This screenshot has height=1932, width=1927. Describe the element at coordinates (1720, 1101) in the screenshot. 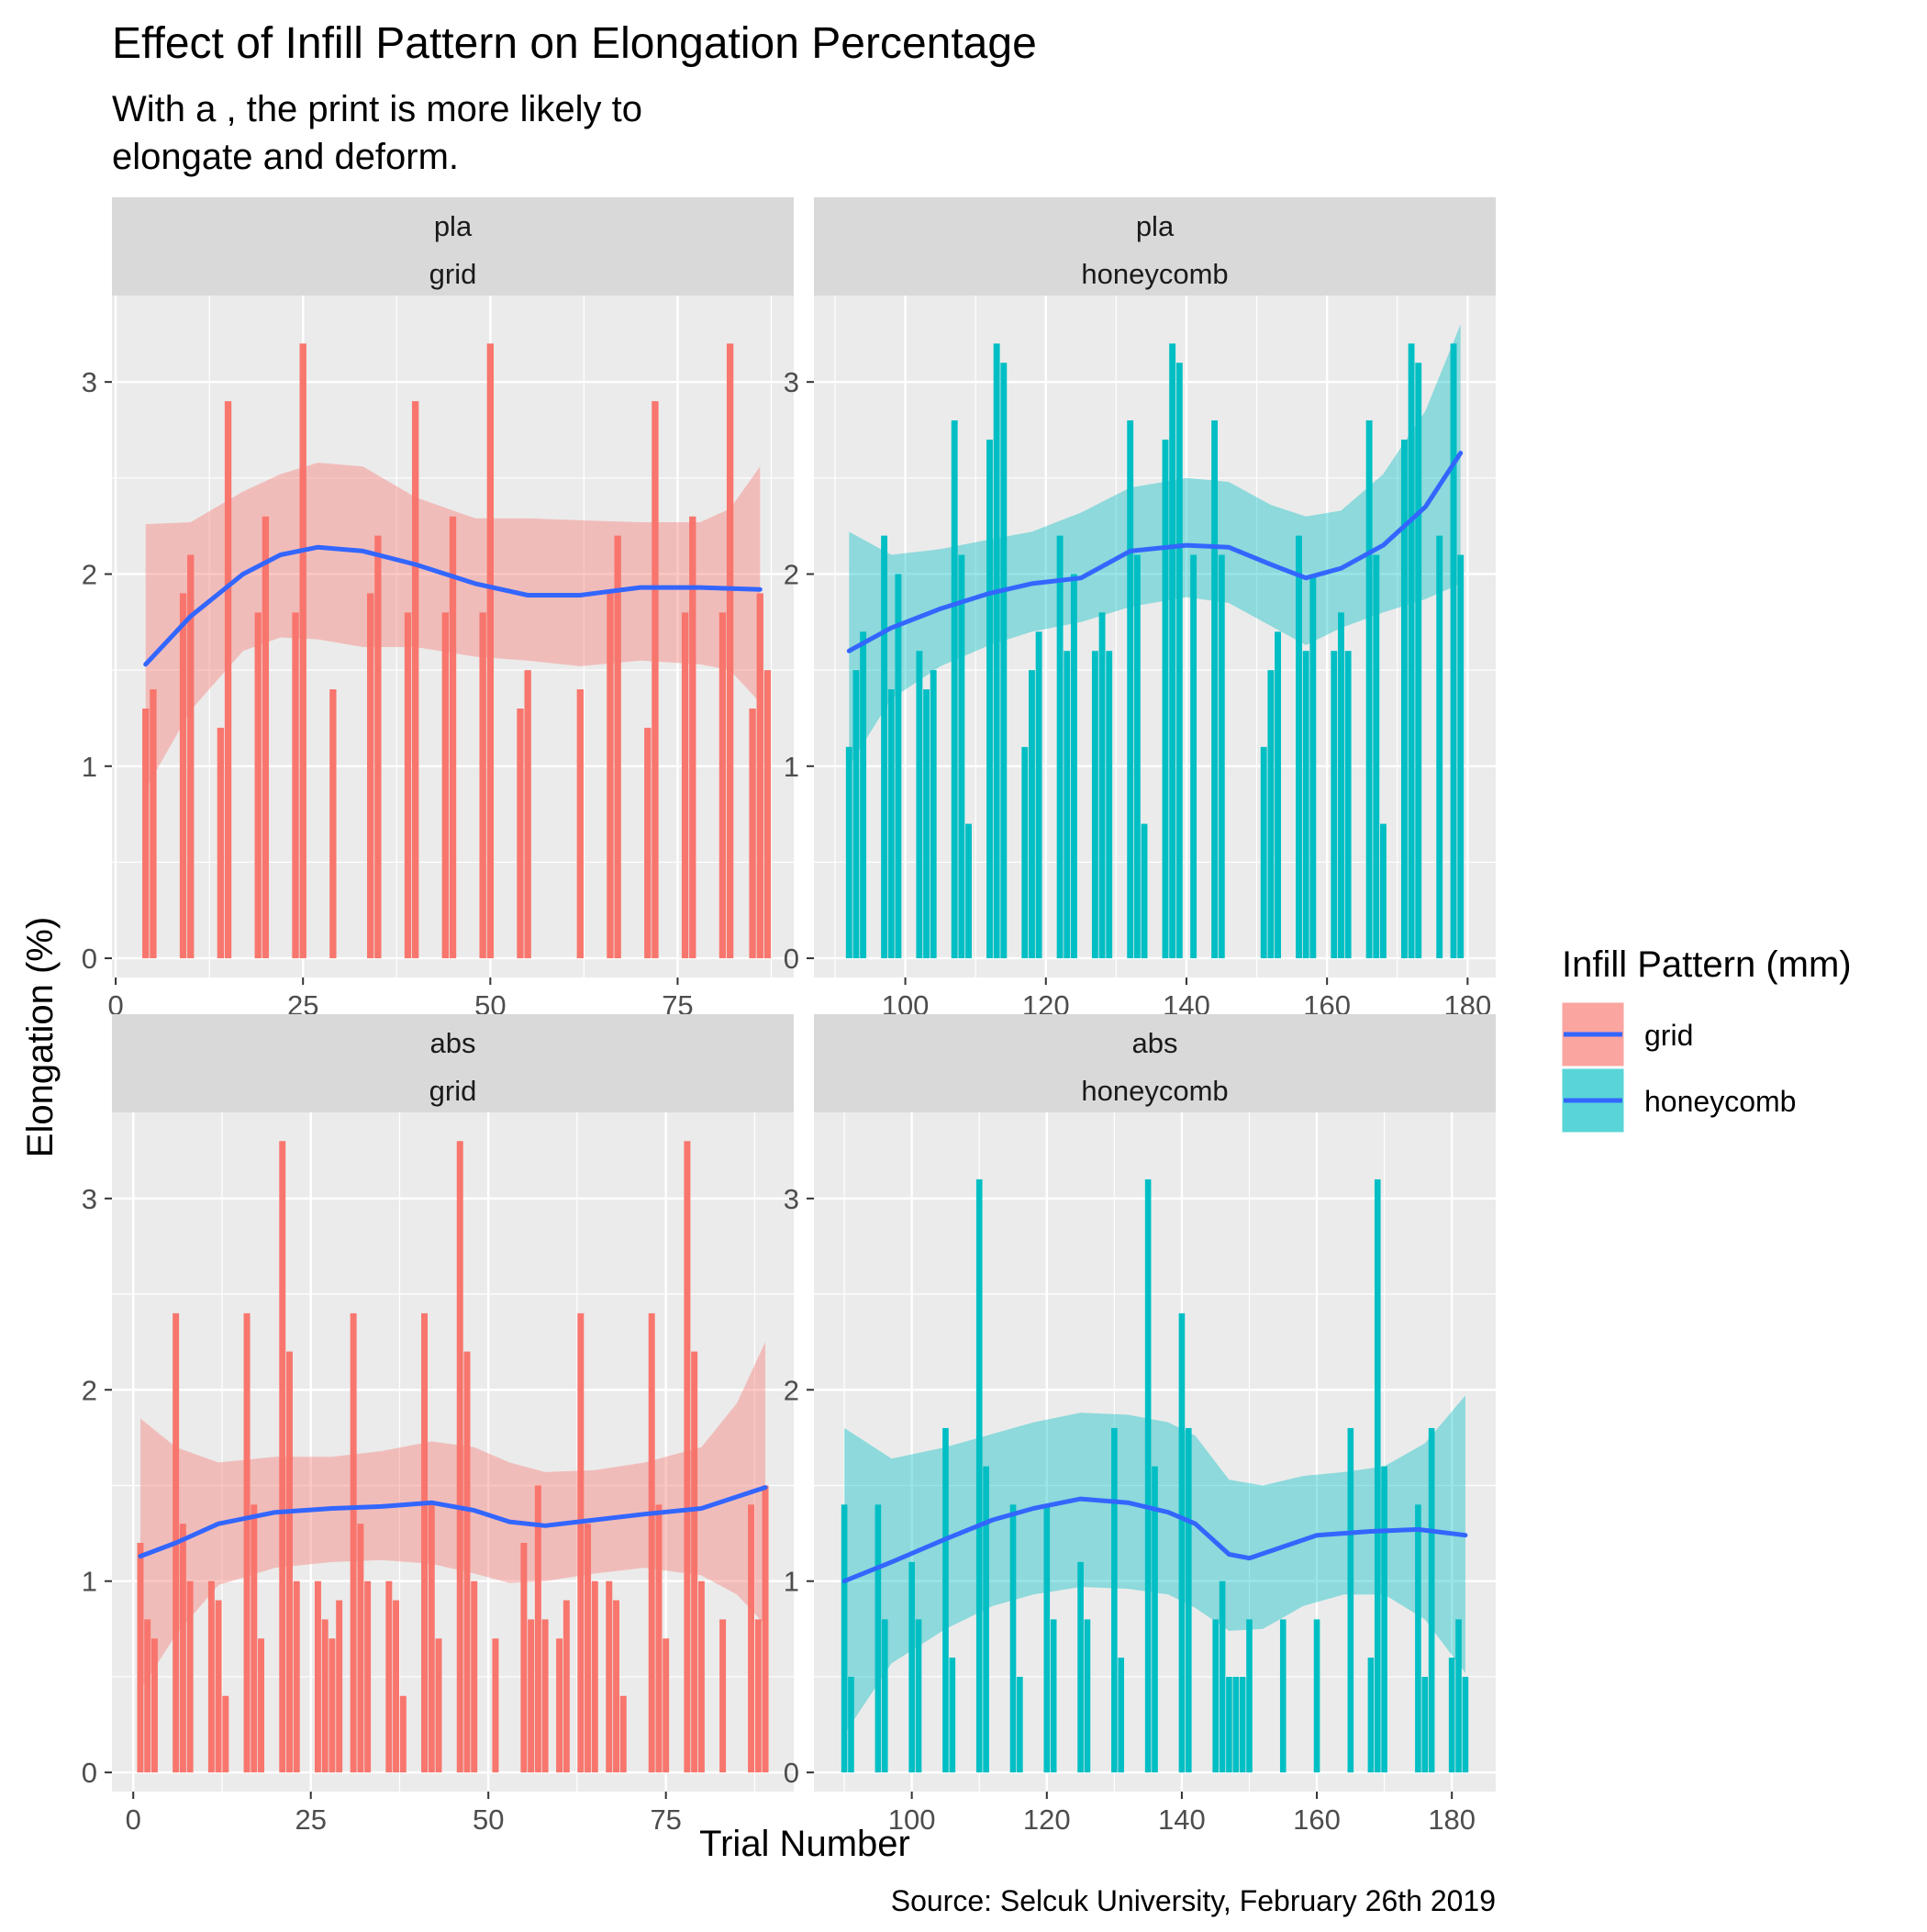

I see `legend-label: honeycomb` at that location.